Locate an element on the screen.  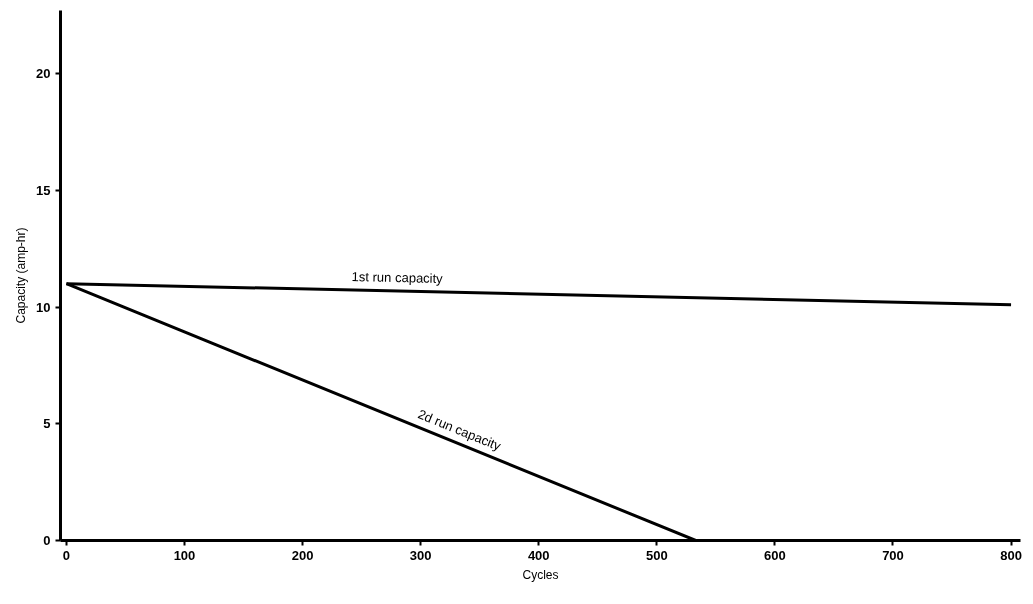
y-tick-label: 15 is located at coordinates (43, 190).